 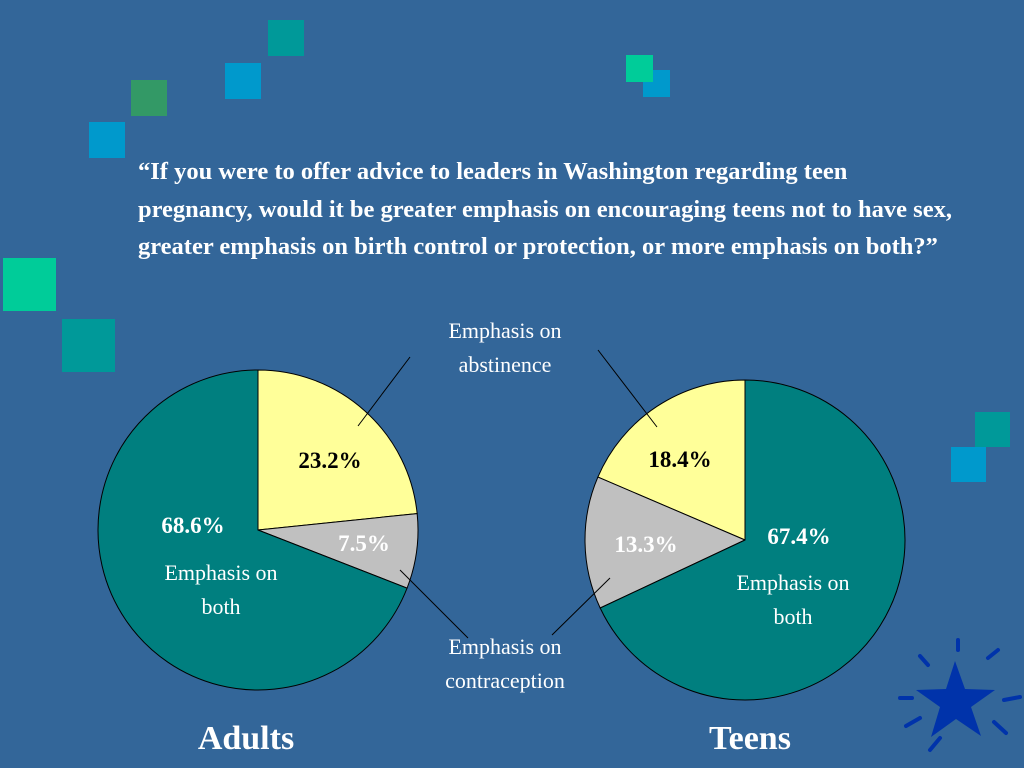 I want to click on leader-line-abstinence-adults, so click(x=384, y=391).